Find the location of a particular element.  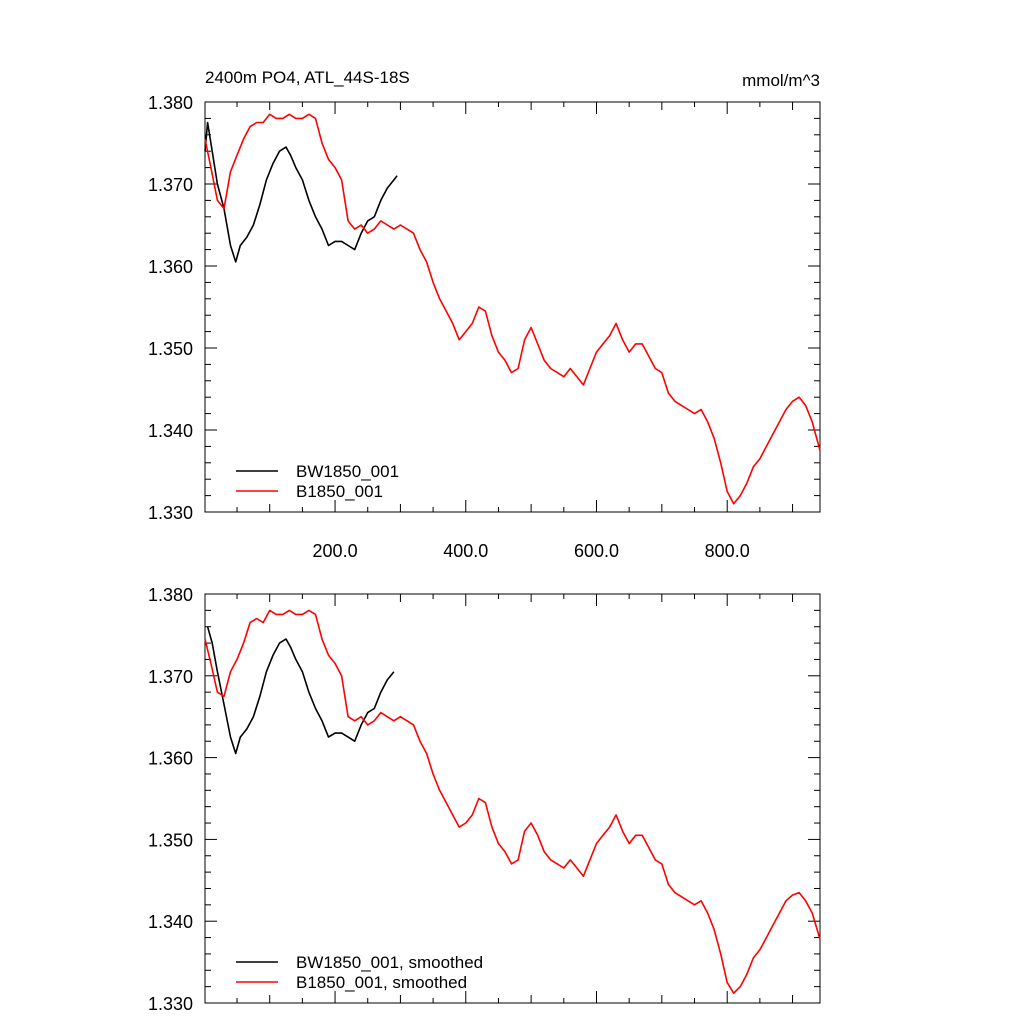

y-tick-label-bottom: 1.370 is located at coordinates (170, 677).